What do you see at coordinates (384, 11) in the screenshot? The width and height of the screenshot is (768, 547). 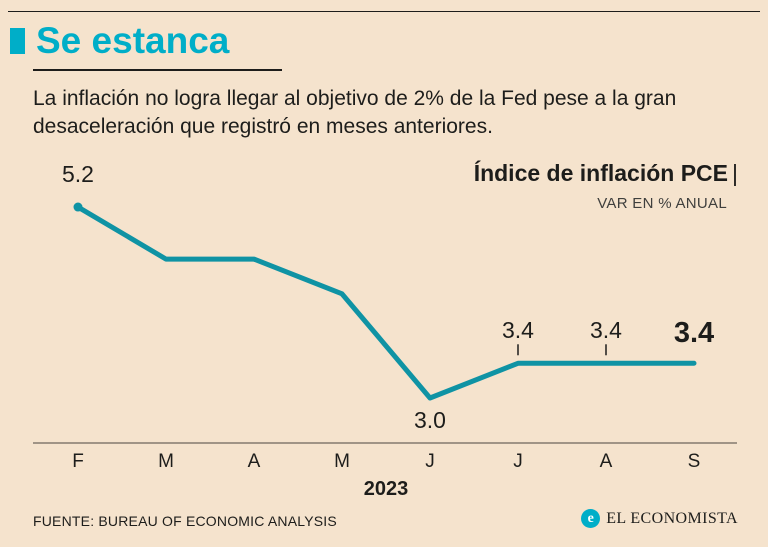 I see `top-divider` at bounding box center [384, 11].